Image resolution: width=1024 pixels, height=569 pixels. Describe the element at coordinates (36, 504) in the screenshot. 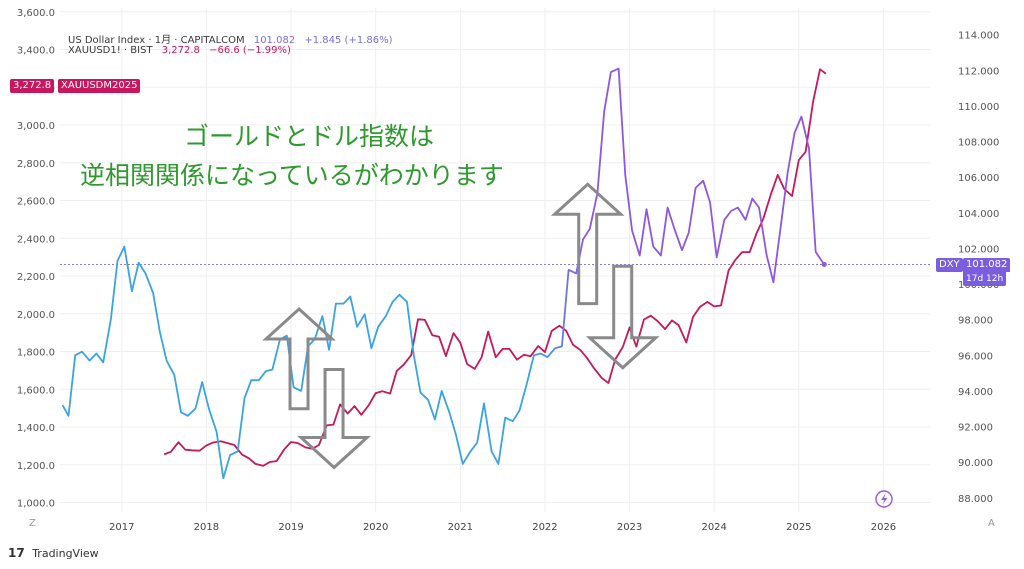

I see `left-tick-label: 1,000.0` at that location.